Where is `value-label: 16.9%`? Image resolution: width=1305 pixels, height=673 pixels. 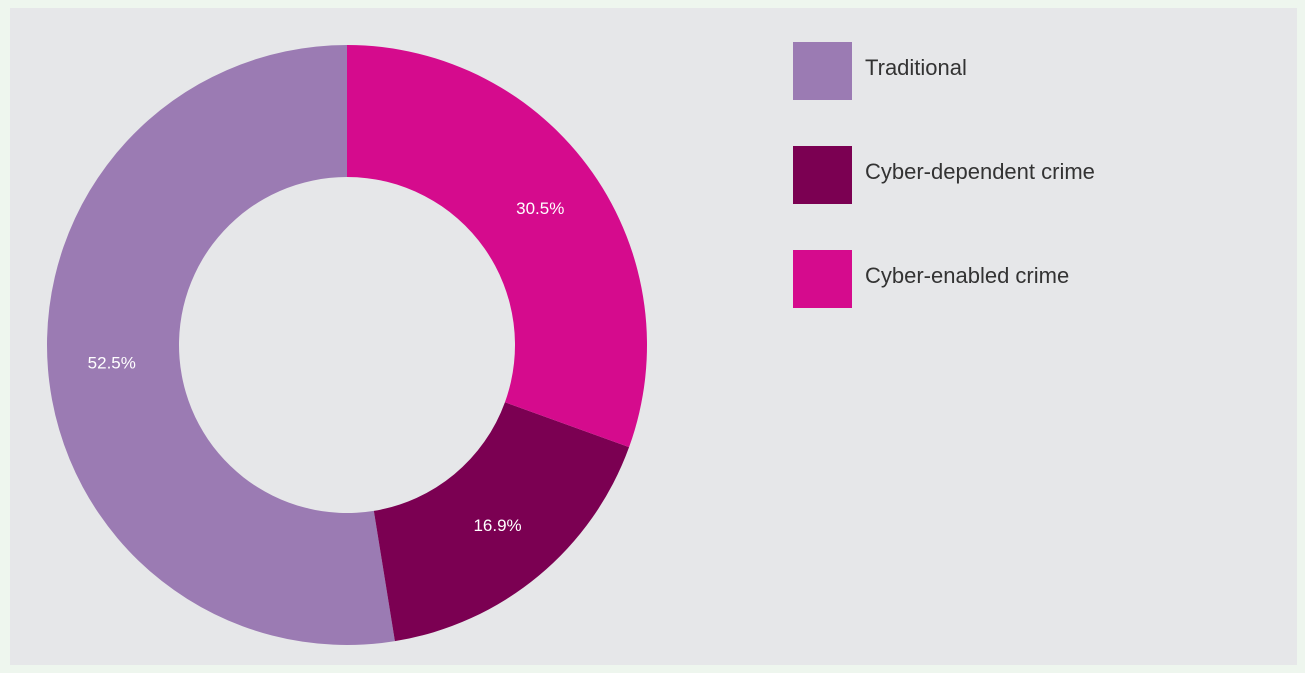 value-label: 16.9% is located at coordinates (497, 525).